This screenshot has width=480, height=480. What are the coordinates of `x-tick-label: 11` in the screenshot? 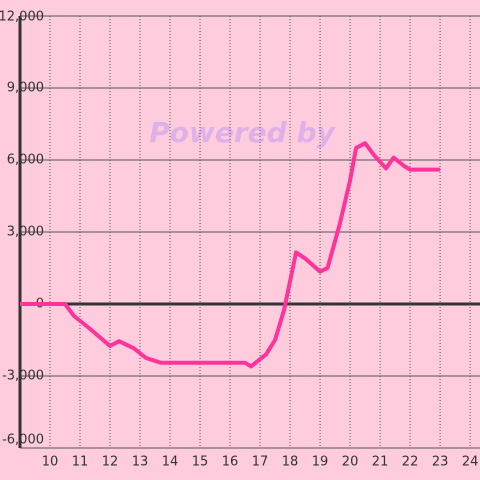 It's located at (80, 462).